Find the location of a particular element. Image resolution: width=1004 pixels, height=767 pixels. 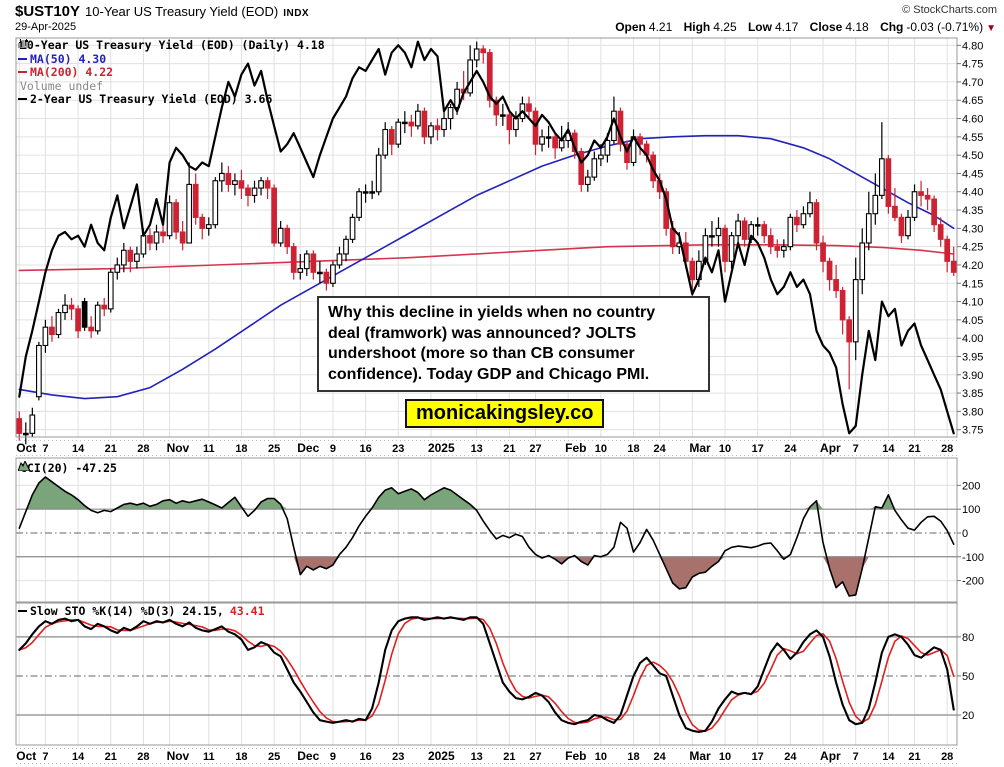

stochastic-legend: Slow STO %K(14) %D(3) 24.15, 43.41 is located at coordinates (141, 611).